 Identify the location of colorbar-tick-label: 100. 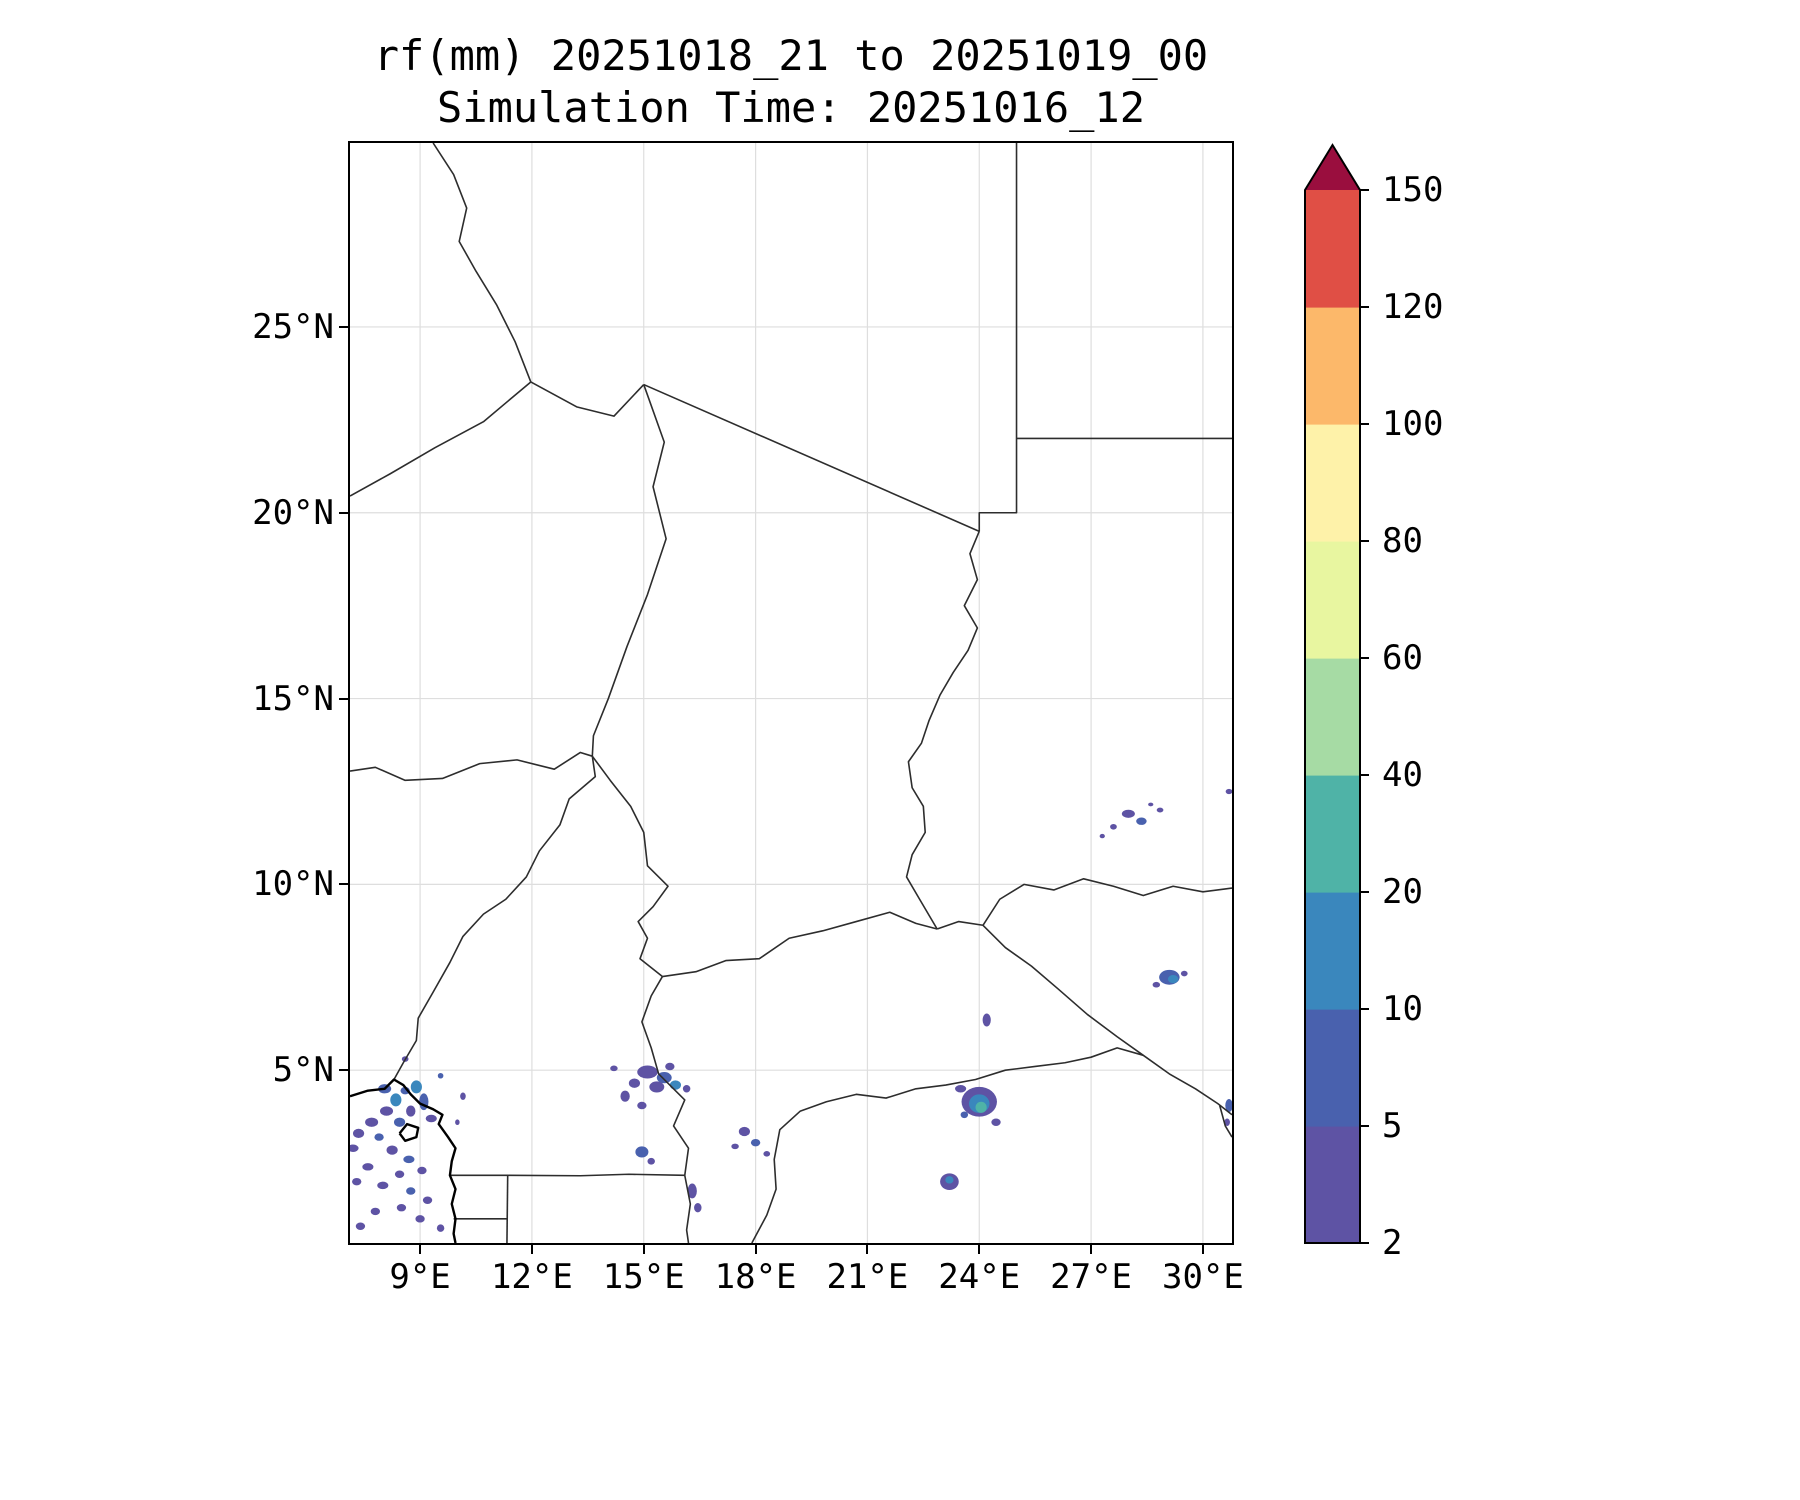
(1413, 424).